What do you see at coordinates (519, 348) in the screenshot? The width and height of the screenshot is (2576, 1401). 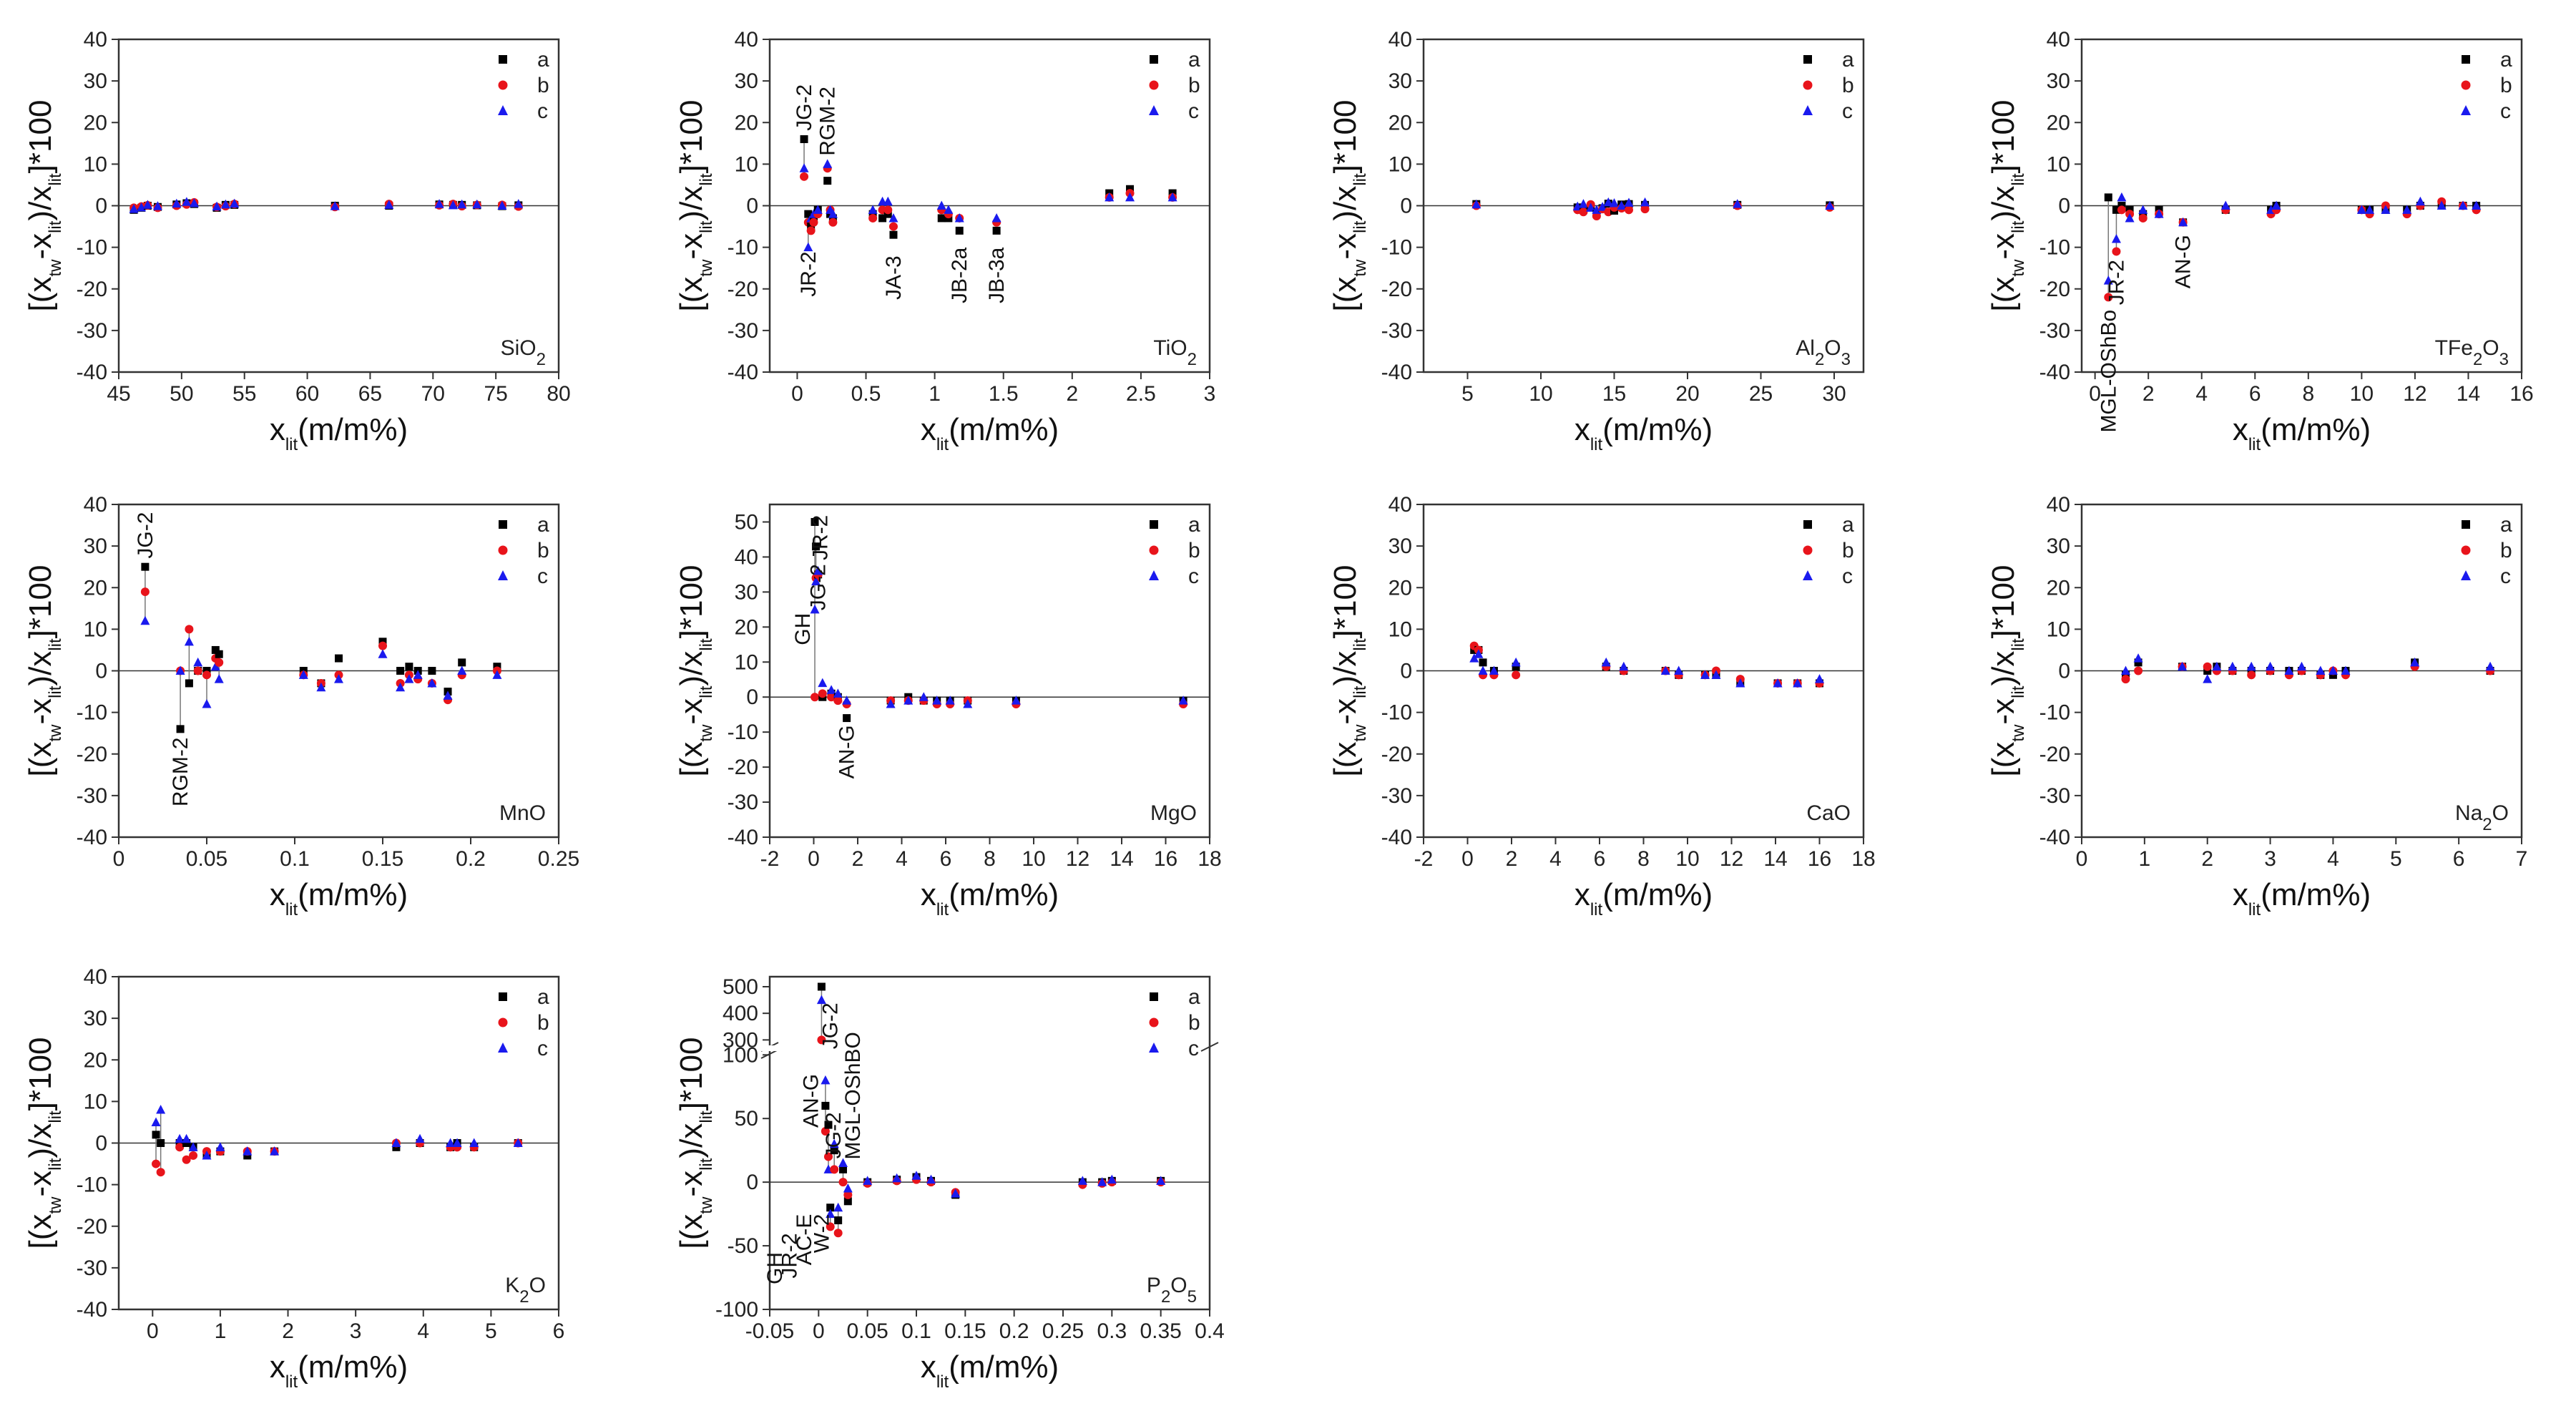 I see `oxide-label-main: SiO` at bounding box center [519, 348].